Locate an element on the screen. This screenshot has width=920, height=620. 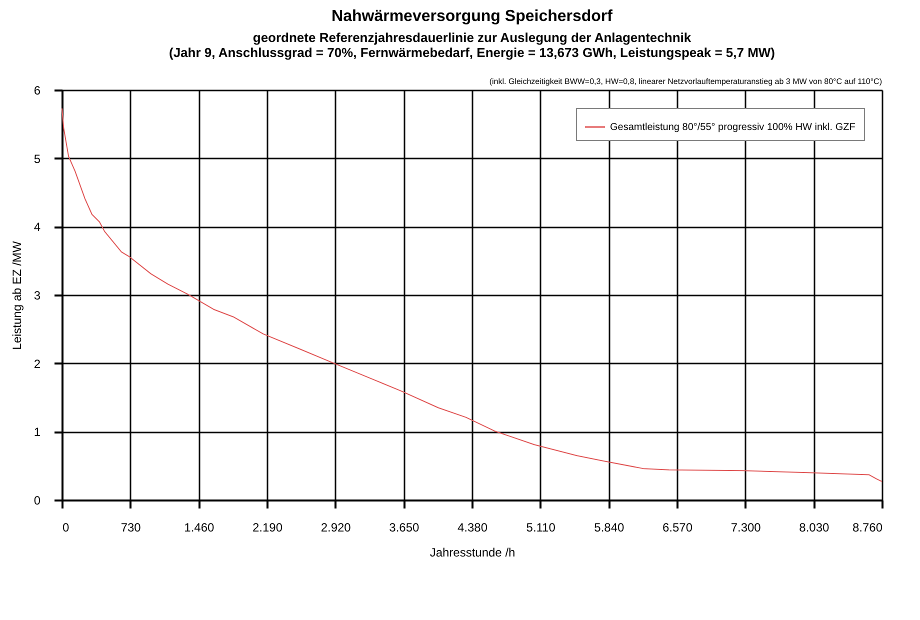
y-tick-label: 1 is located at coordinates (37, 432).